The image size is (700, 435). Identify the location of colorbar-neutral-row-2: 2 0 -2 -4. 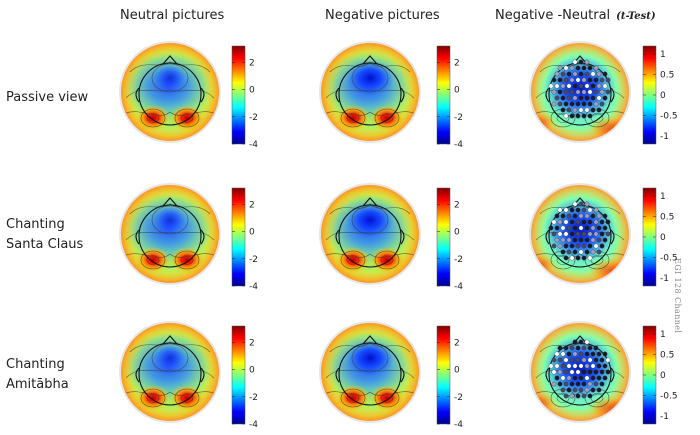
(244, 239).